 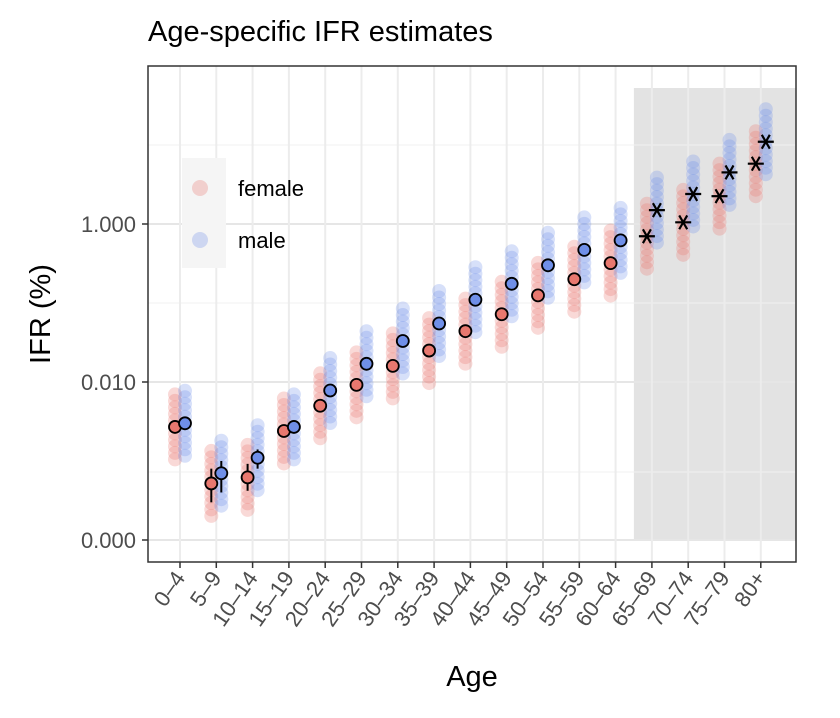 What do you see at coordinates (472, 677) in the screenshot?
I see `x-axis-title: Age` at bounding box center [472, 677].